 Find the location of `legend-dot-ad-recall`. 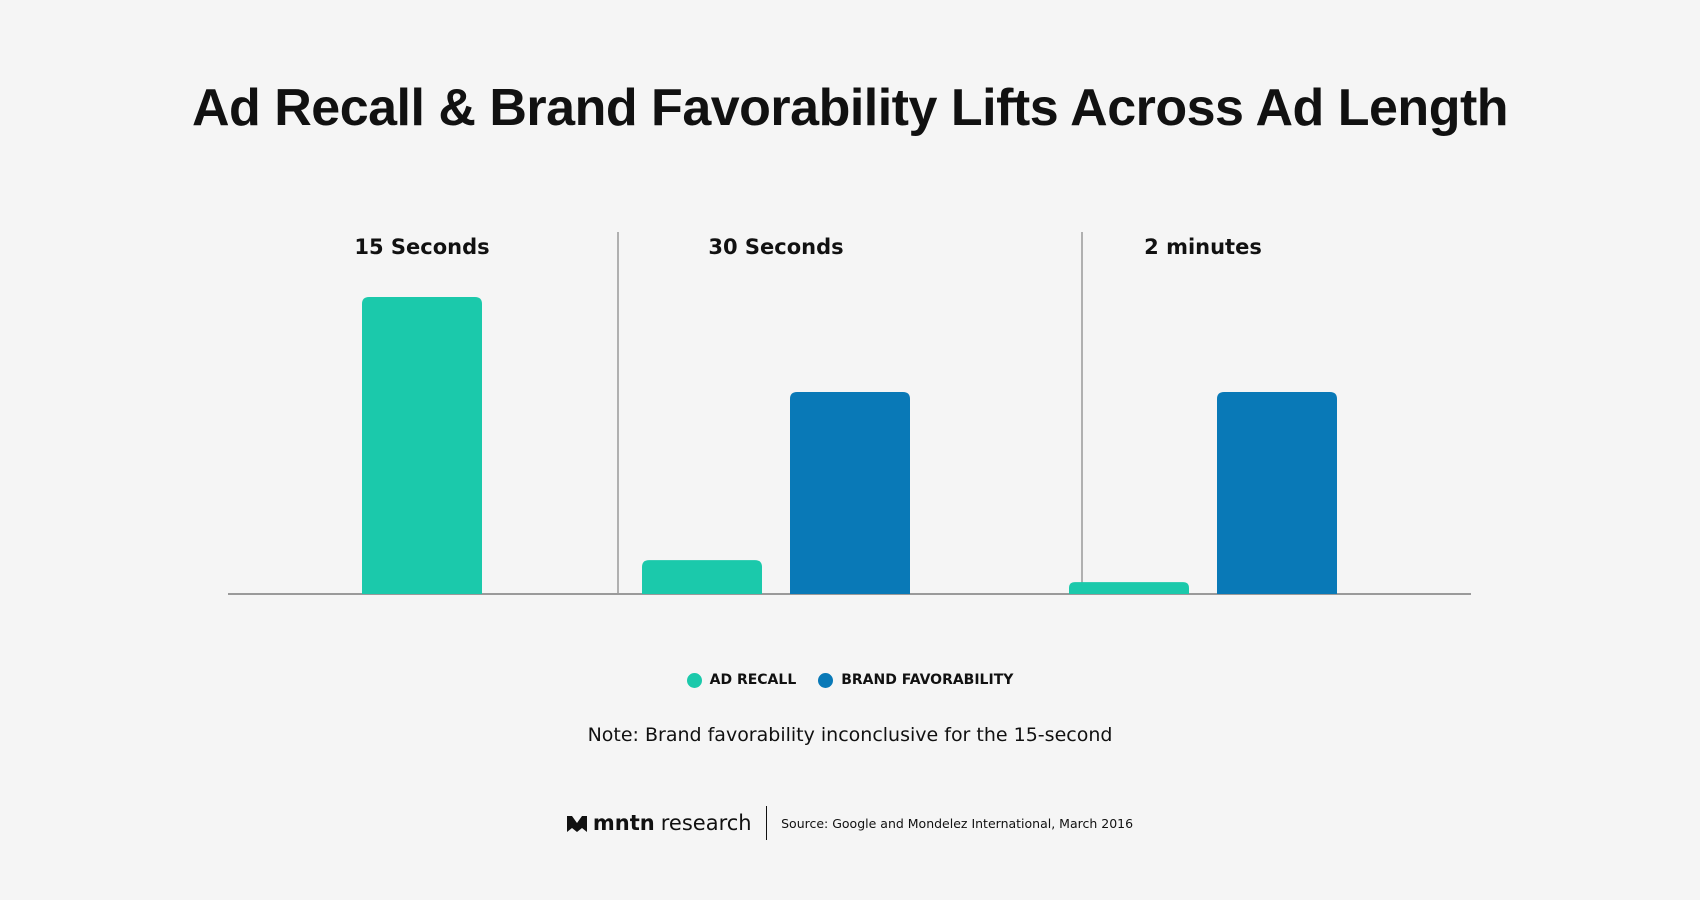

legend-dot-ad-recall is located at coordinates (694, 680).